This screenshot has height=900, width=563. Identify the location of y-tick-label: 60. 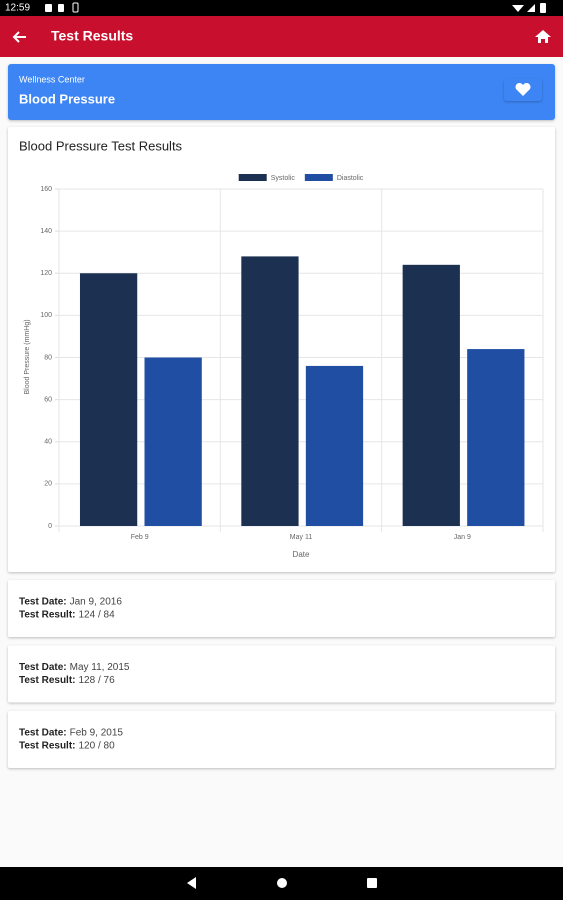
(48, 399).